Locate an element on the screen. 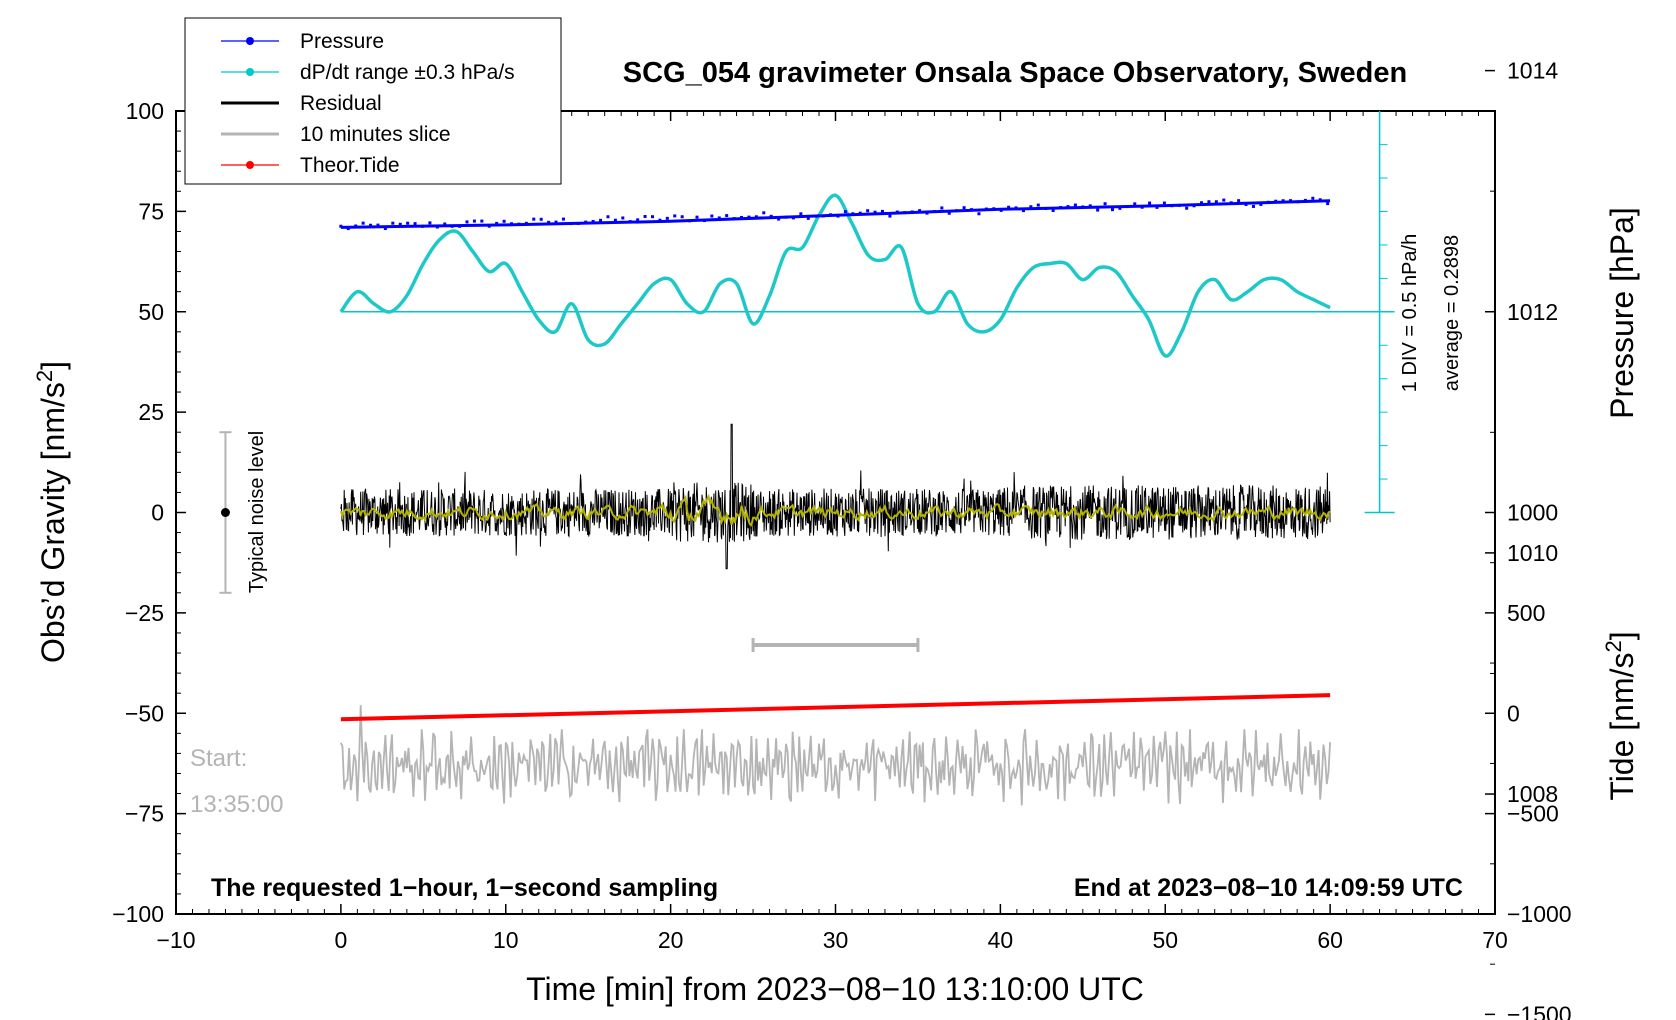 This screenshot has height=1020, width=1676. x-axis-title: Time [min] from 2023−08−10 13:10:00 UTC is located at coordinates (835, 989).